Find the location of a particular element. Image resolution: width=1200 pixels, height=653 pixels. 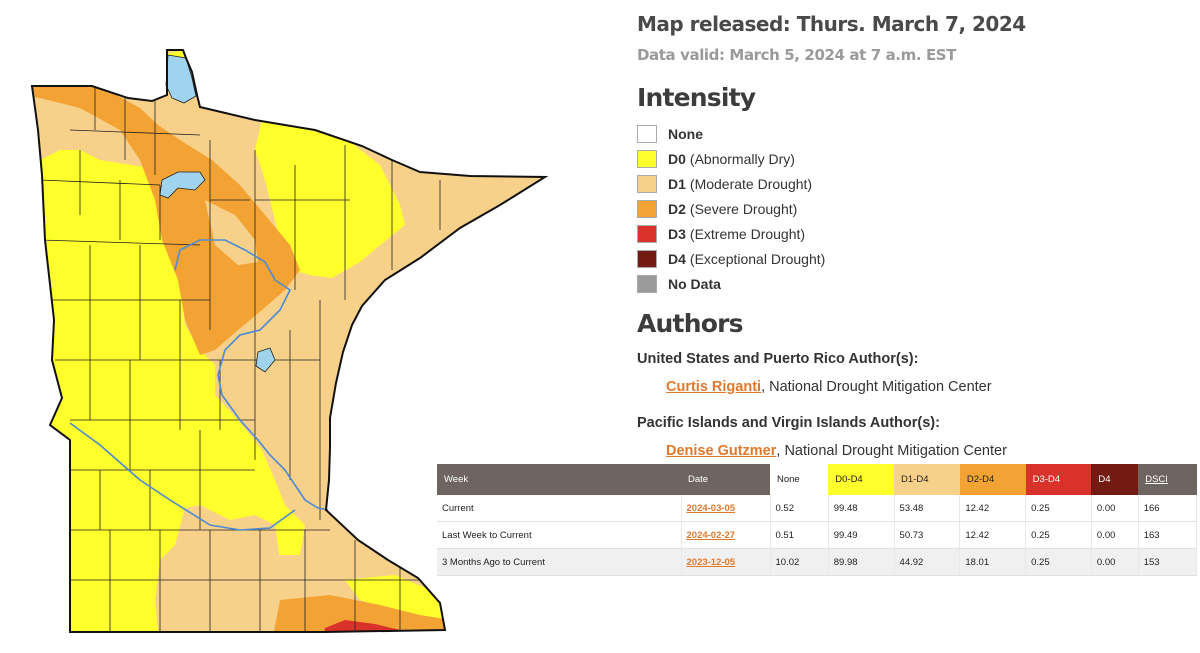

cell-d2-d4: 18.01 is located at coordinates (993, 562).